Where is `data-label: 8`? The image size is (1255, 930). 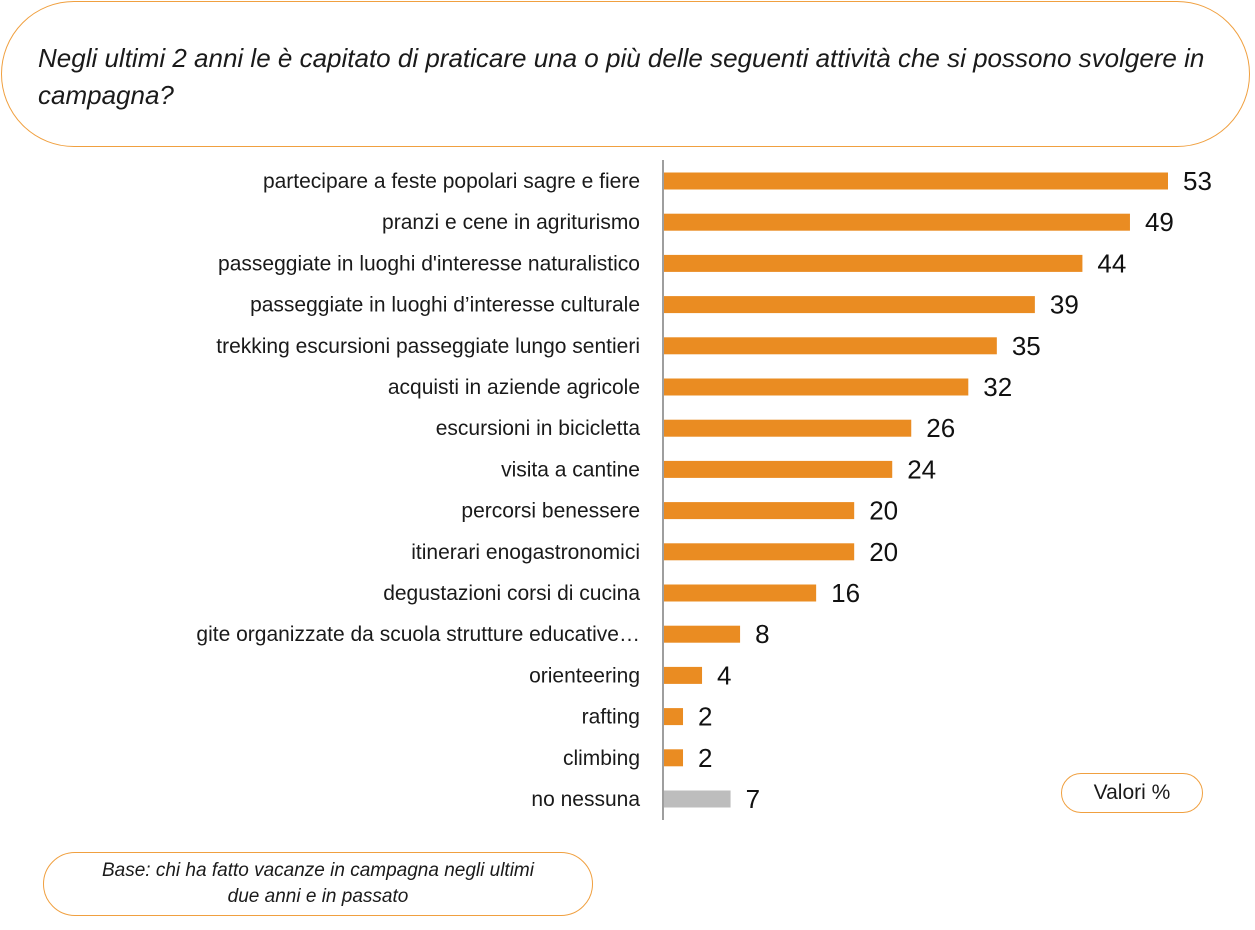
data-label: 8 is located at coordinates (762, 634).